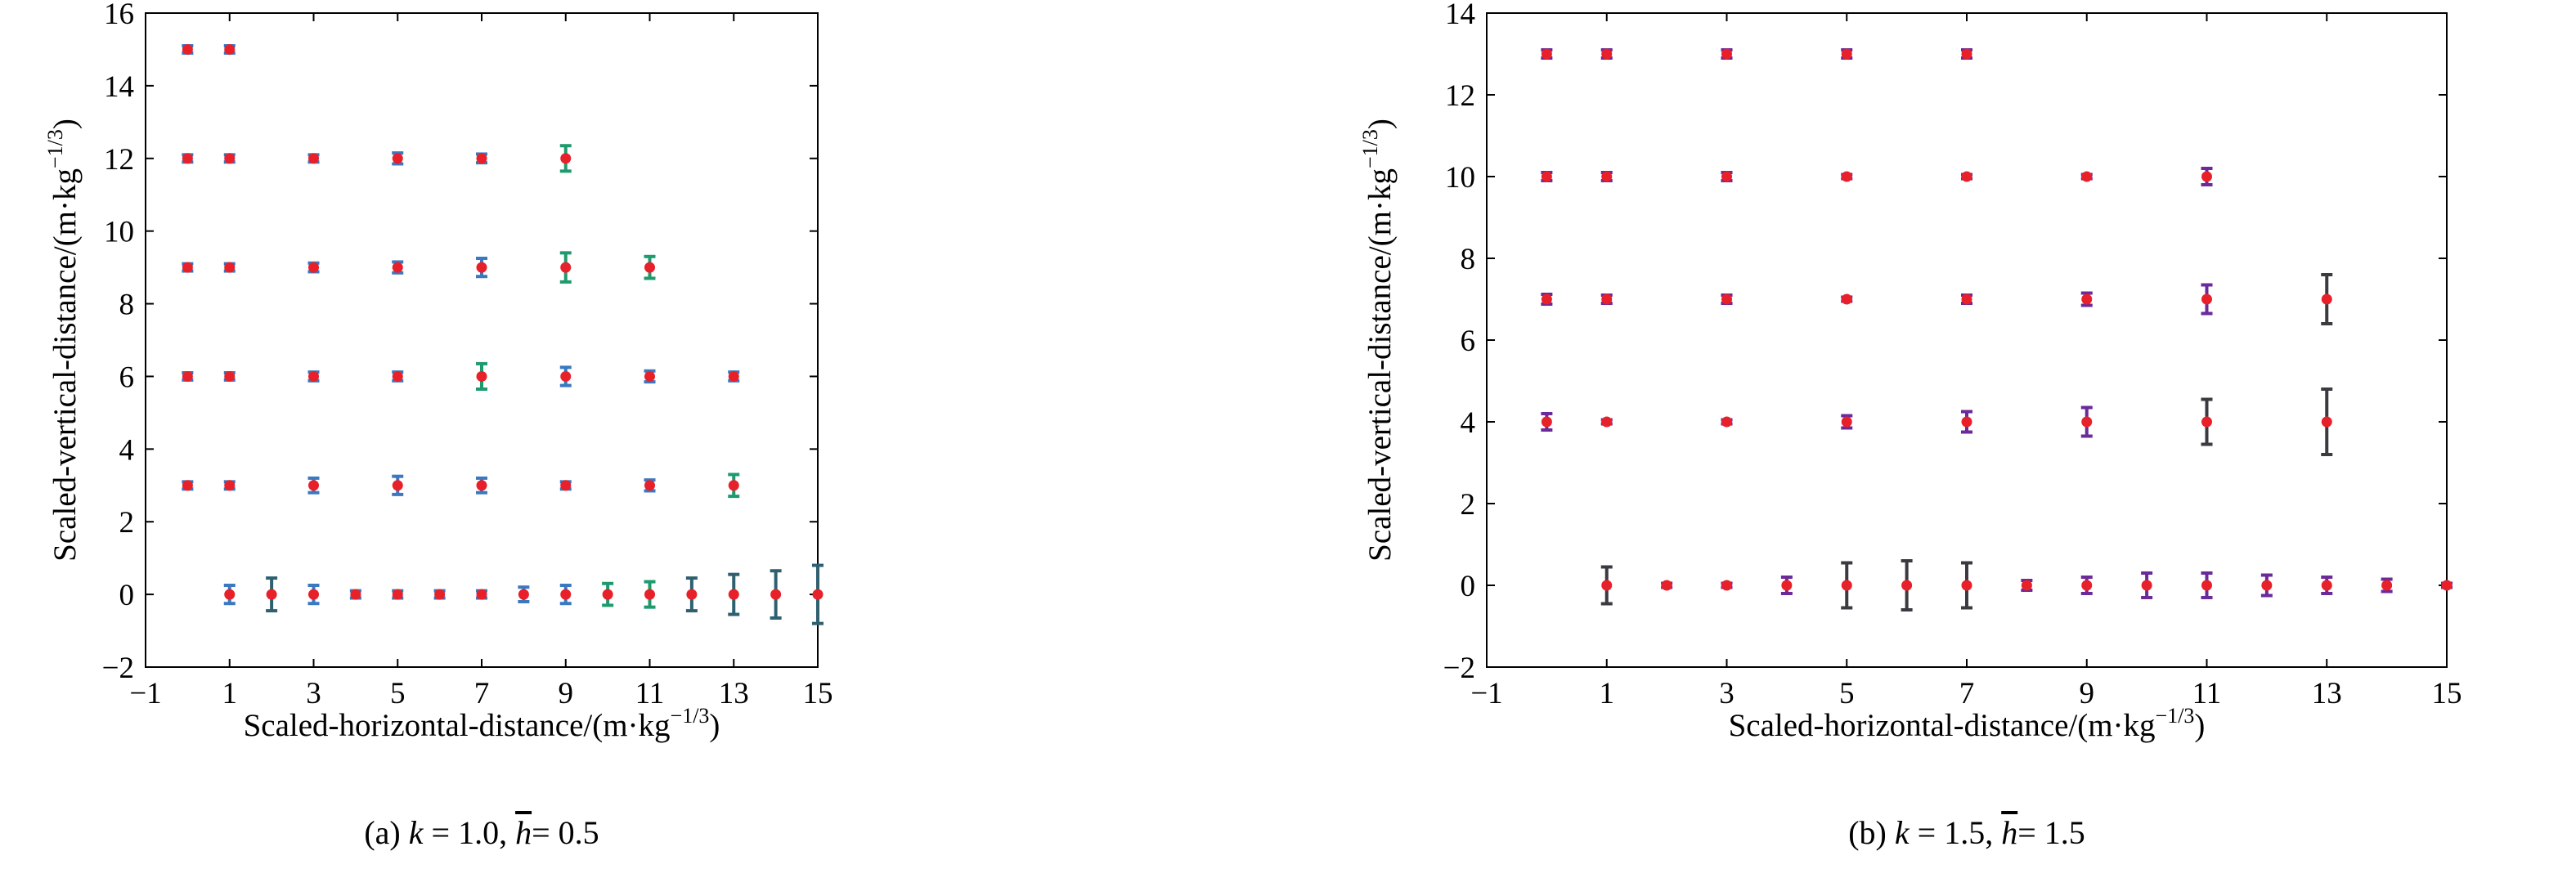  Describe the element at coordinates (65, 124) in the screenshot. I see `y-axis-title-end: )` at that location.